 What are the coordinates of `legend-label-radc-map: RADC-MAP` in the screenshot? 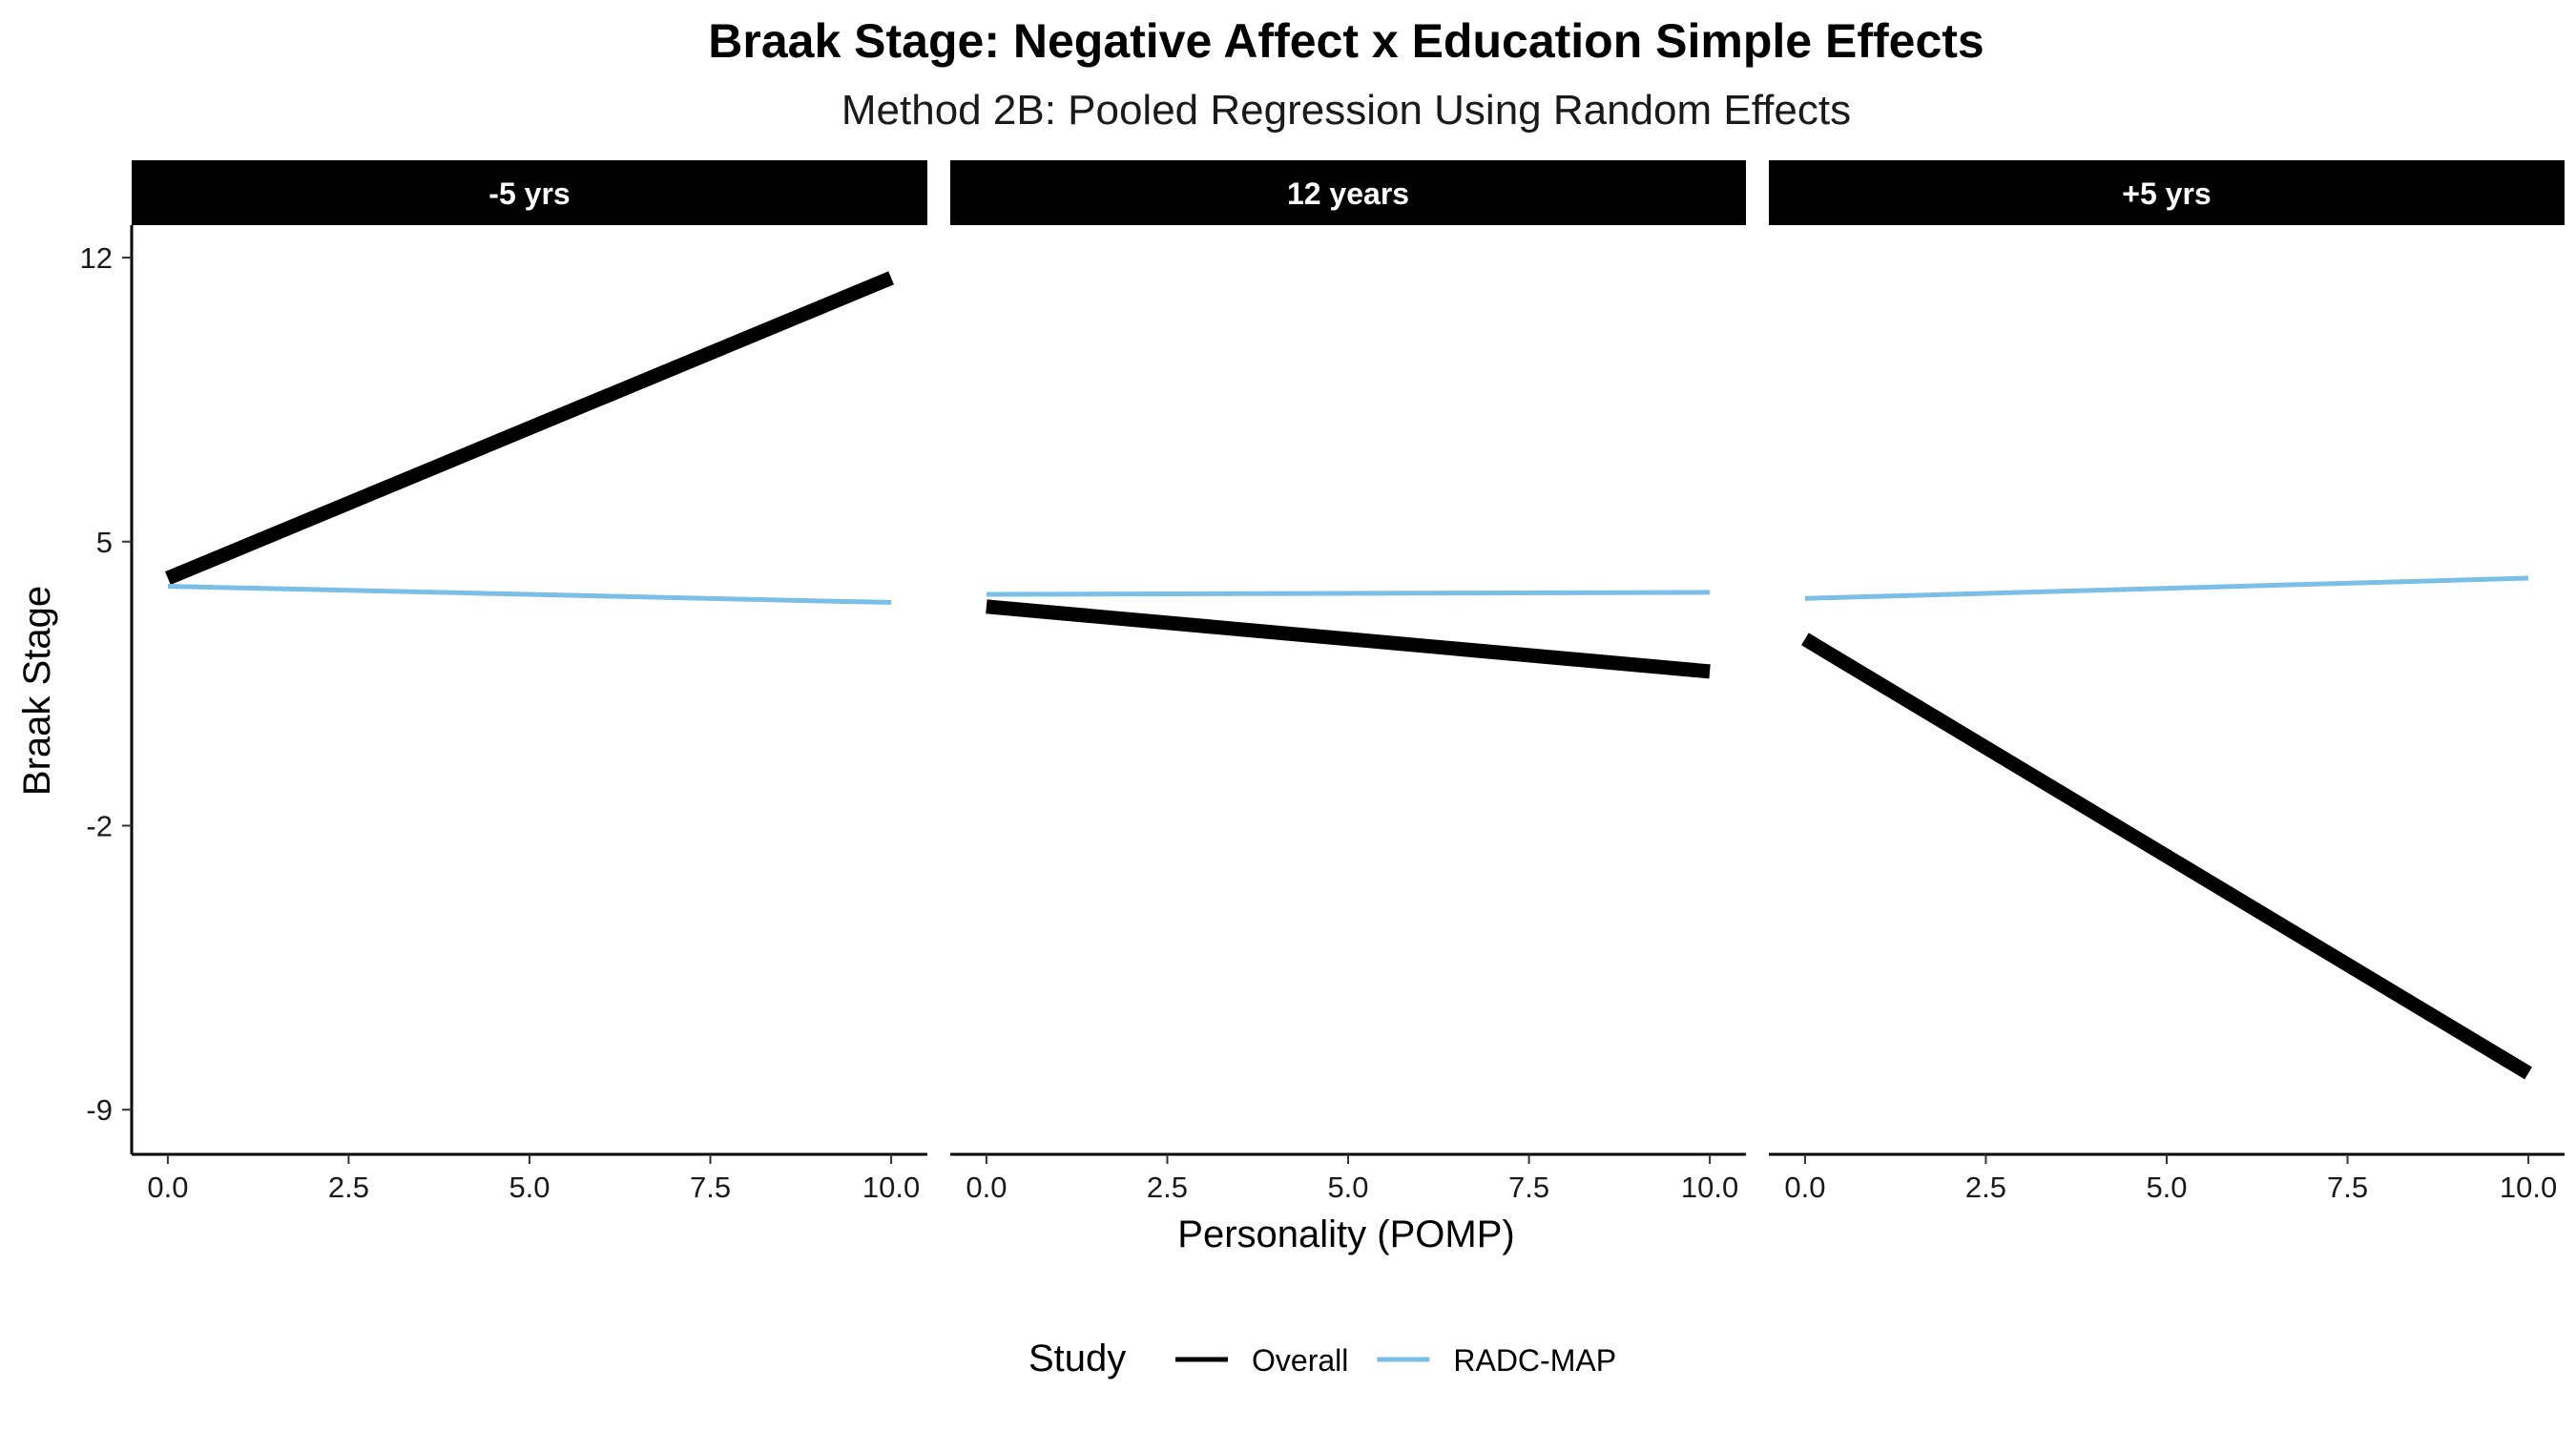 It's located at (1534, 1360).